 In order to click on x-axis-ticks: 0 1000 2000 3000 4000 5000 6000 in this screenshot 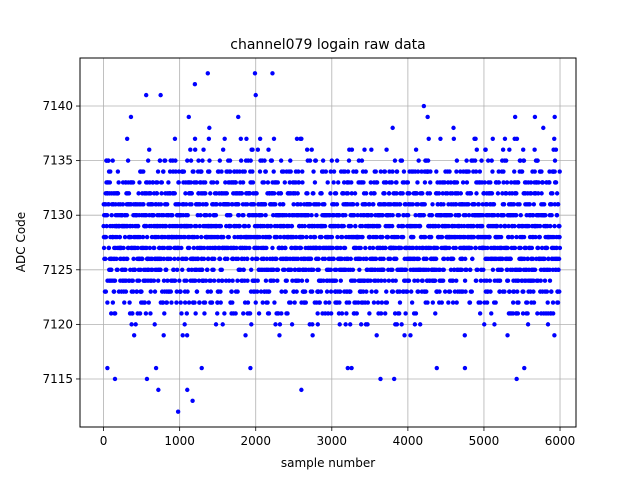, I will do `click(337, 437)`.